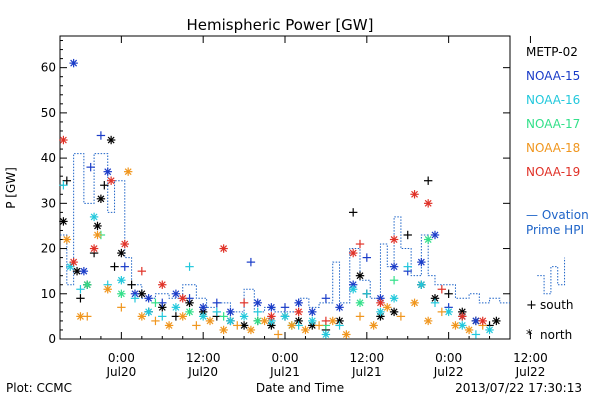  Describe the element at coordinates (557, 215) in the screenshot. I see `legend-ovation-line1: — Ovation` at that location.